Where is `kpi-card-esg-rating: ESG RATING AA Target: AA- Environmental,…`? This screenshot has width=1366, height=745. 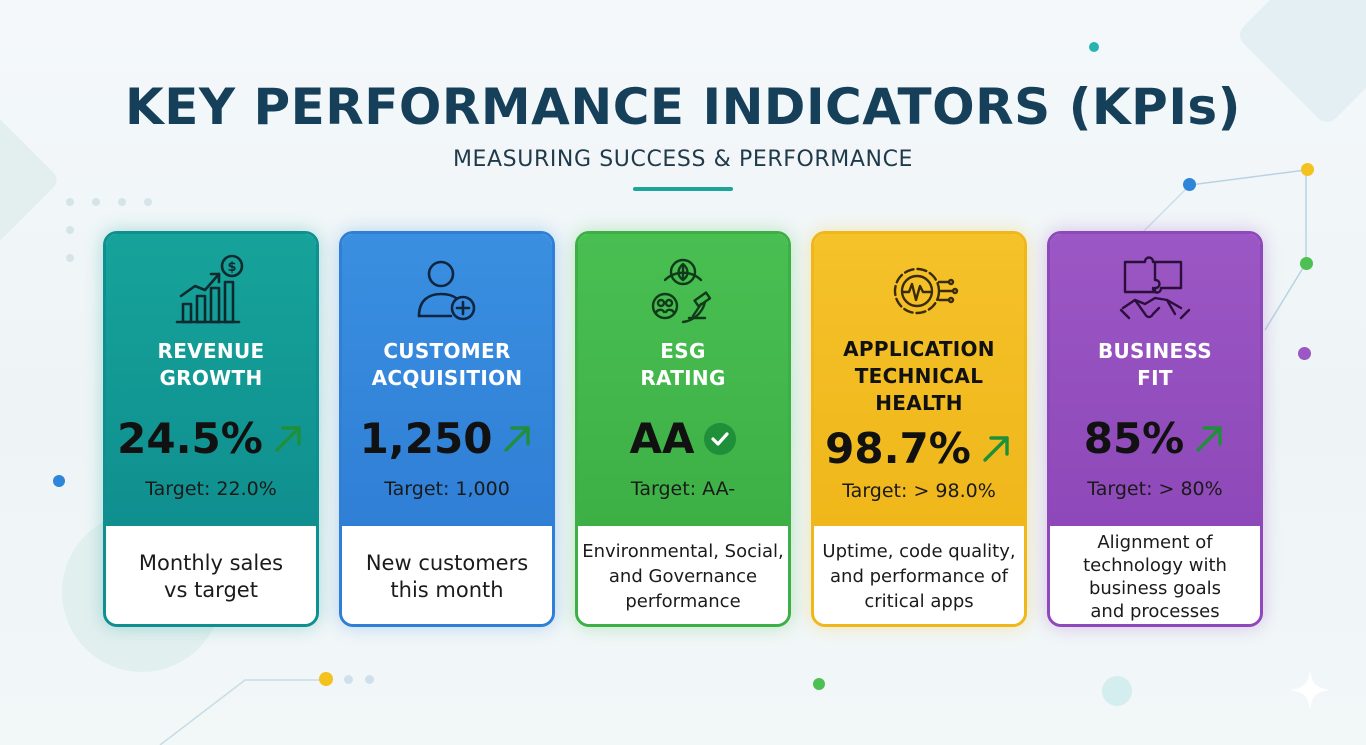
kpi-card-esg-rating: ESG RATING AA Target: AA- Environmental,… is located at coordinates (683, 429).